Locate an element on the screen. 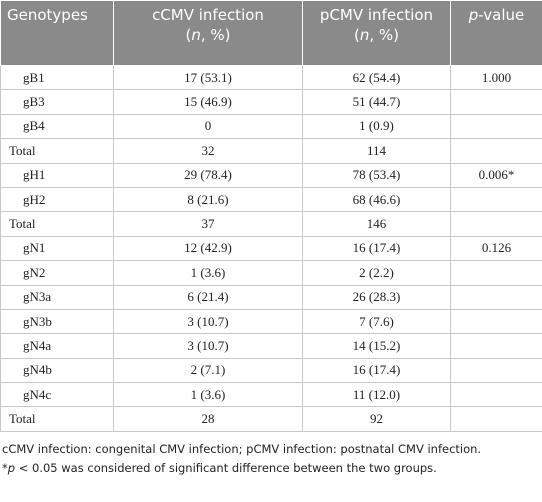 The height and width of the screenshot is (502, 542). text-run: Genotypes is located at coordinates (47, 15).